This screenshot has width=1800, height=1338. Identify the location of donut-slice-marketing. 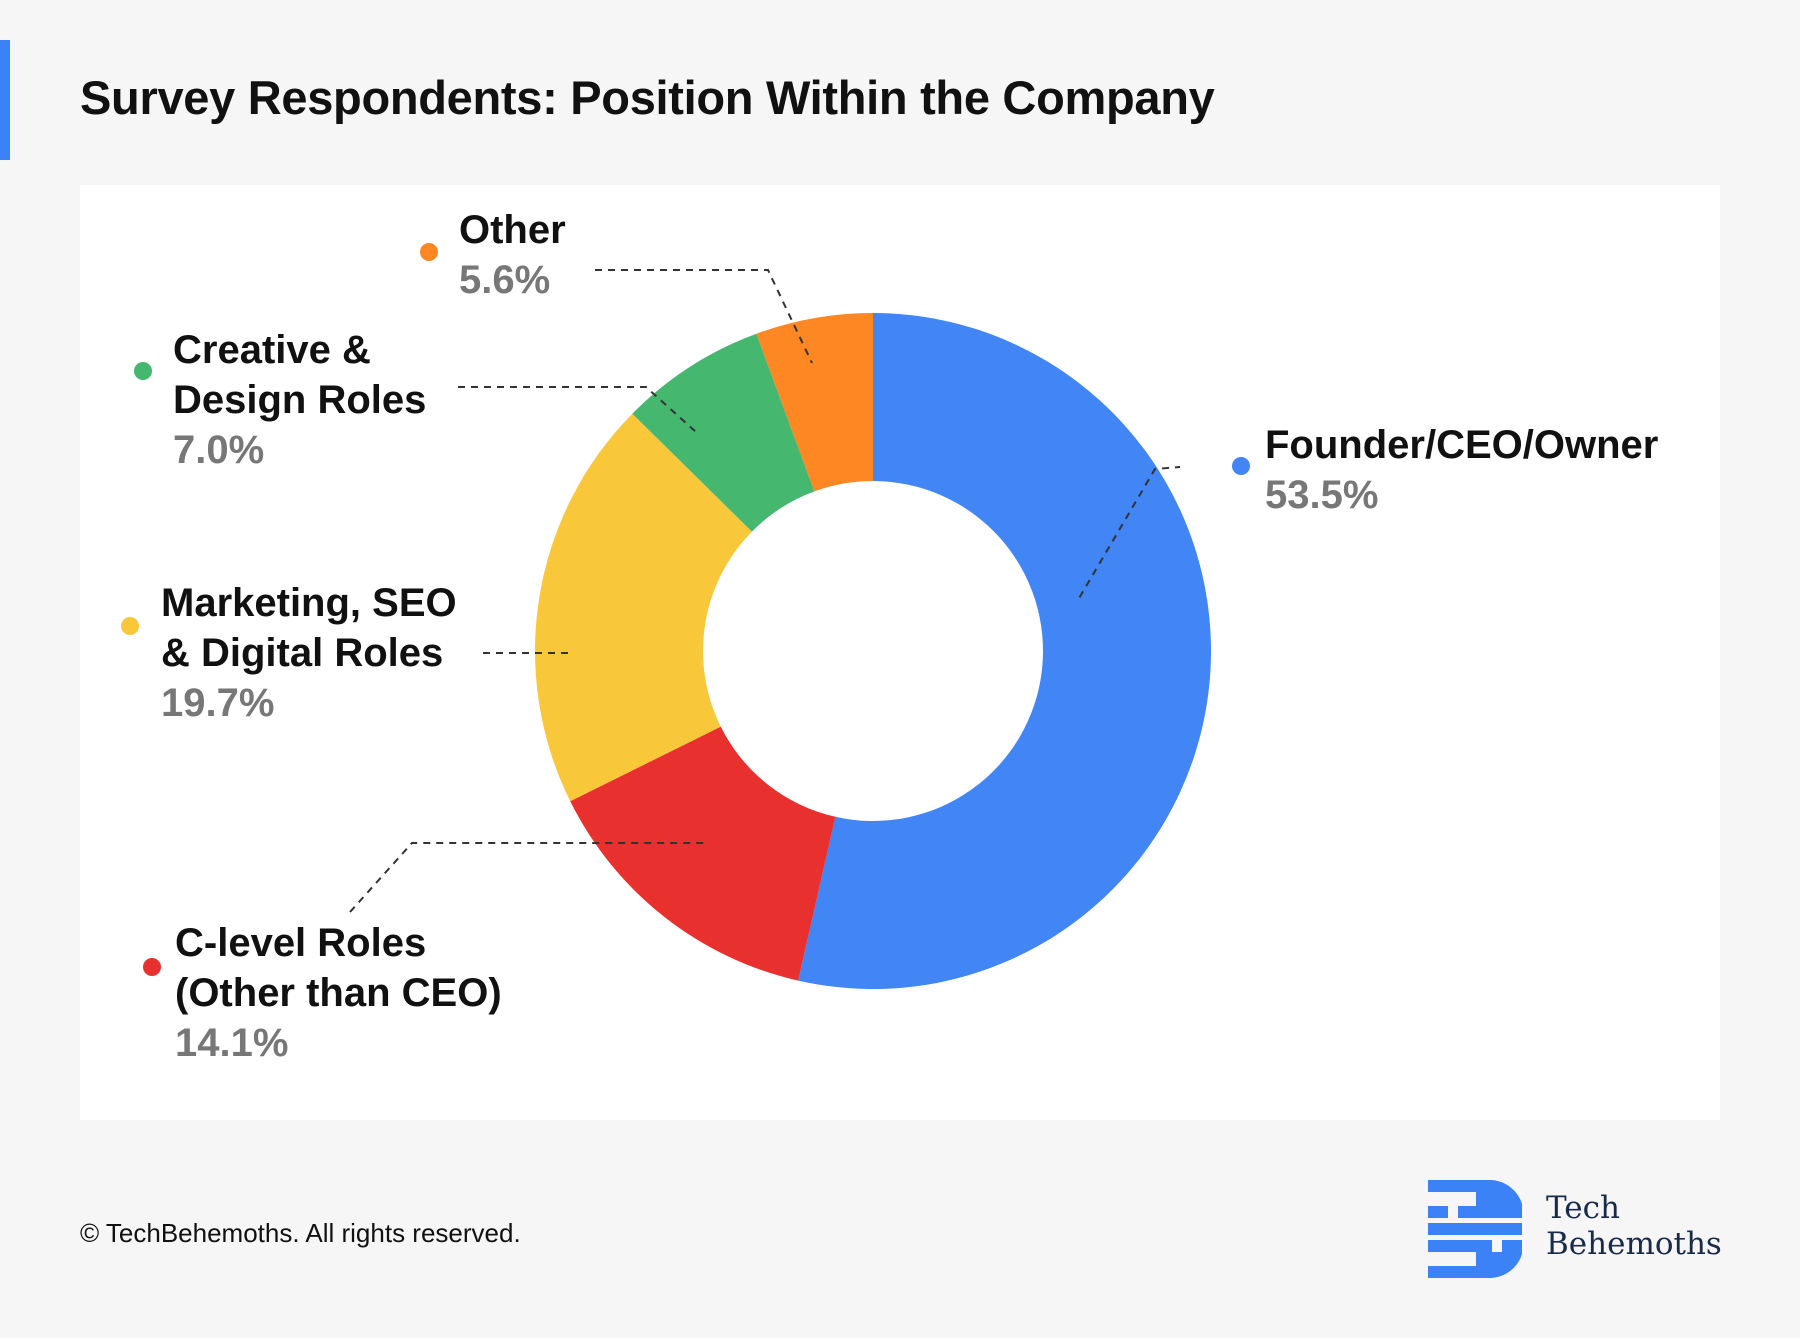
(643, 607).